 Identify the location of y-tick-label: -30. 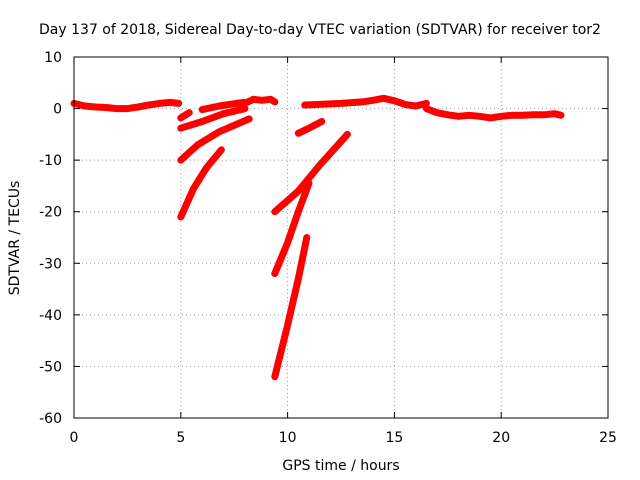
(50, 264).